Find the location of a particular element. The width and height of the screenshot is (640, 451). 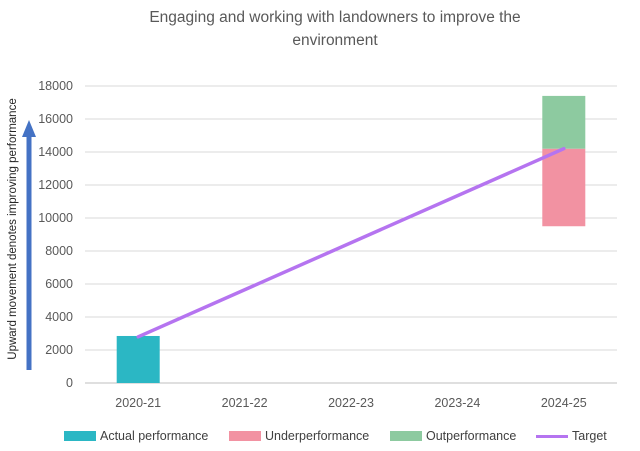

x-tick-label: 2024-25 is located at coordinates (564, 403).